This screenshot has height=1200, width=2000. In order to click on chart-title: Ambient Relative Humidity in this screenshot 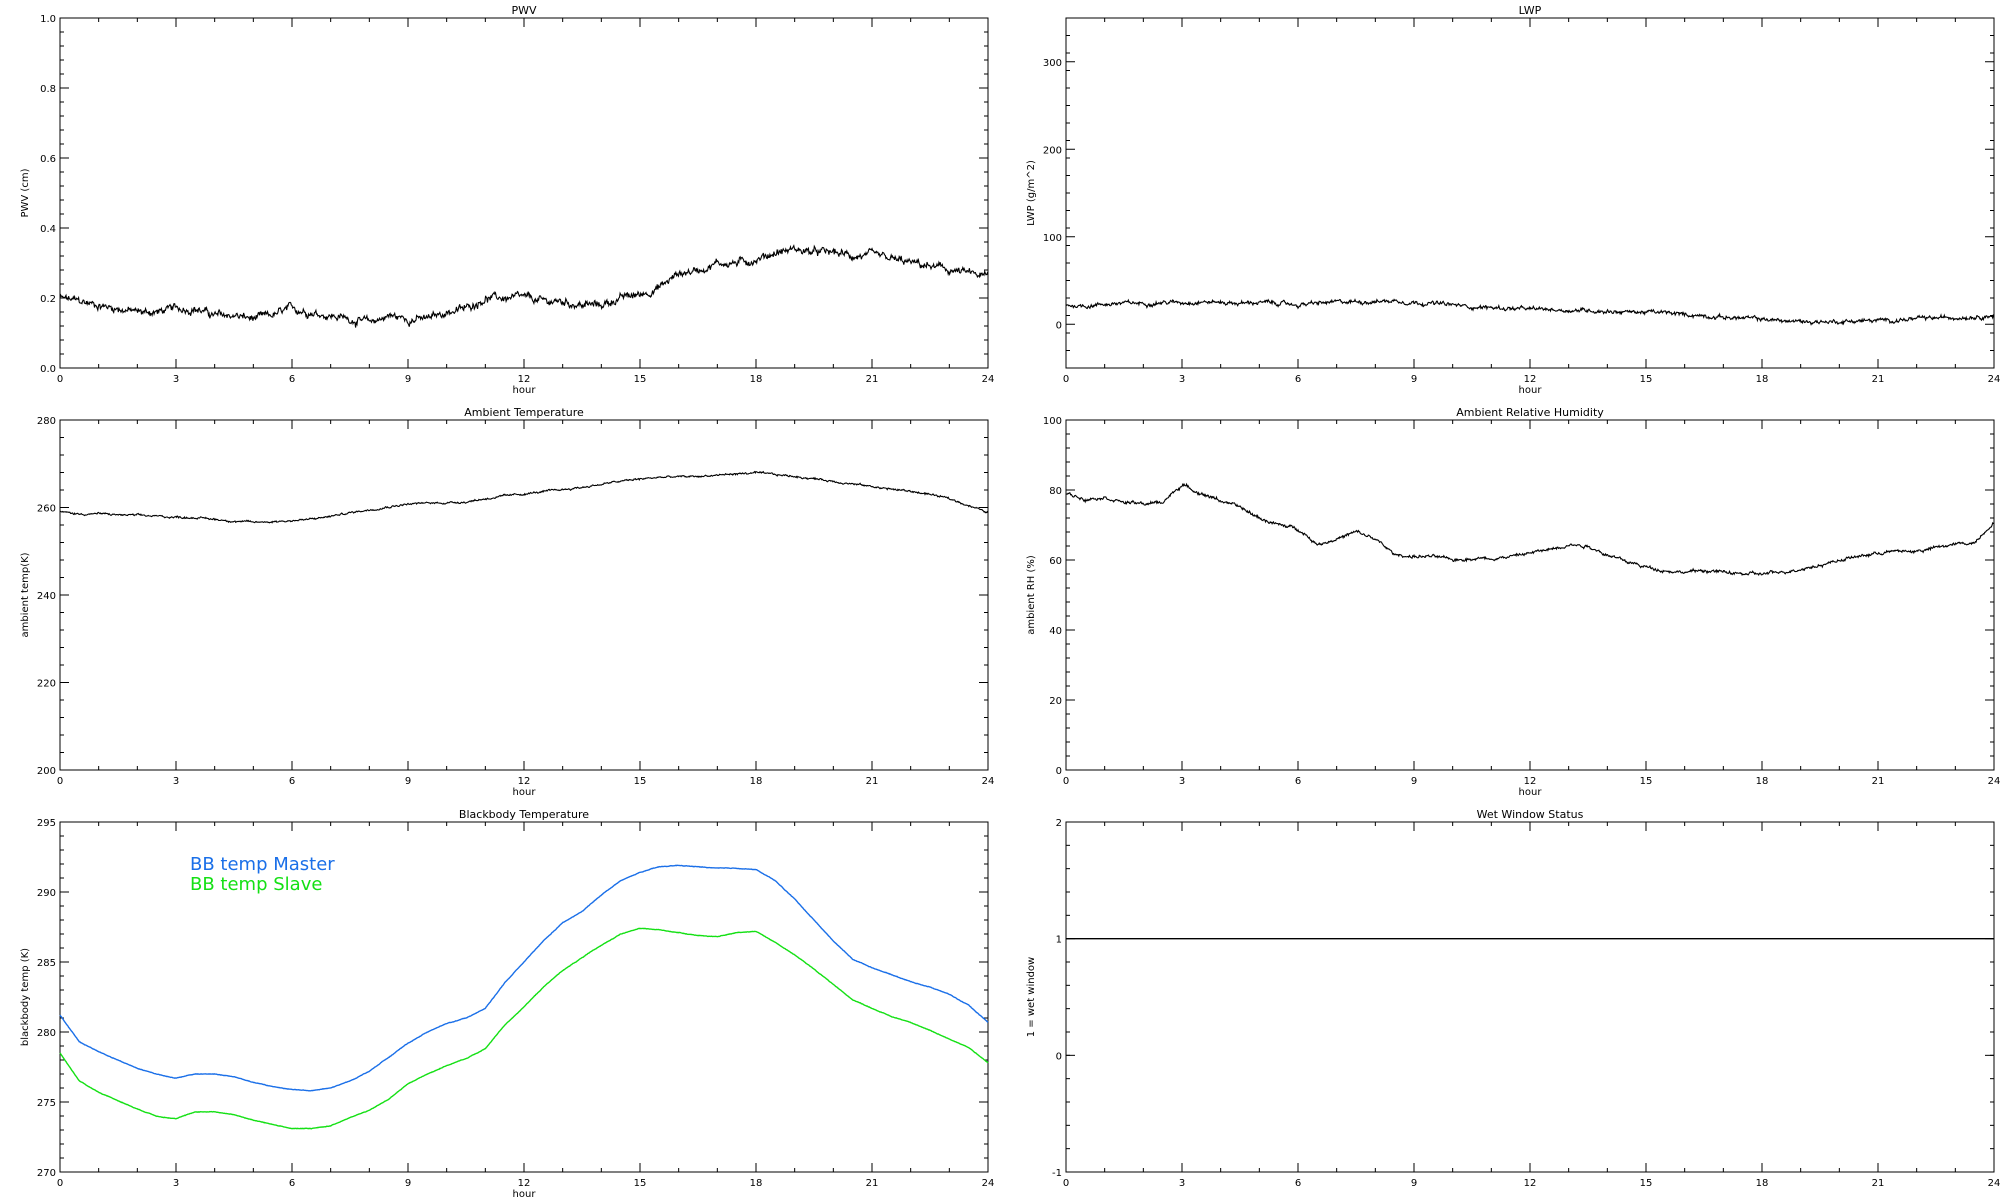, I will do `click(1530, 412)`.